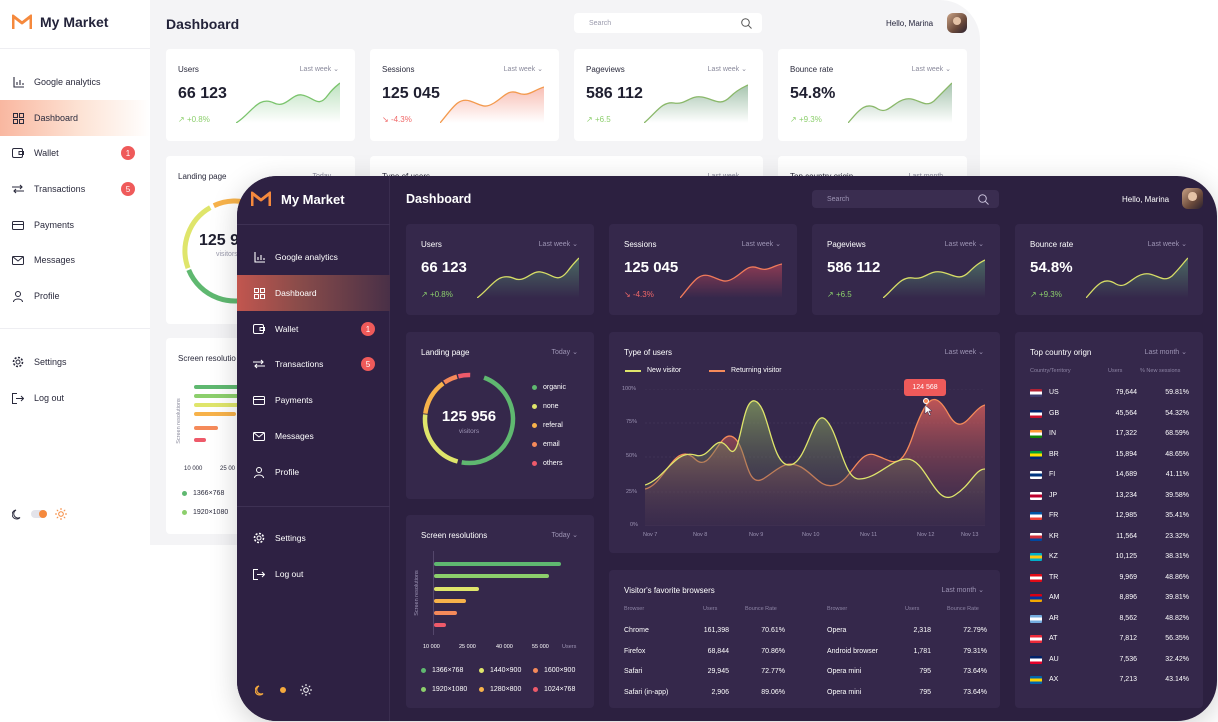  Describe the element at coordinates (804, 633) in the screenshot. I see `browser-row: Chrome 161,398 70.61%` at that location.